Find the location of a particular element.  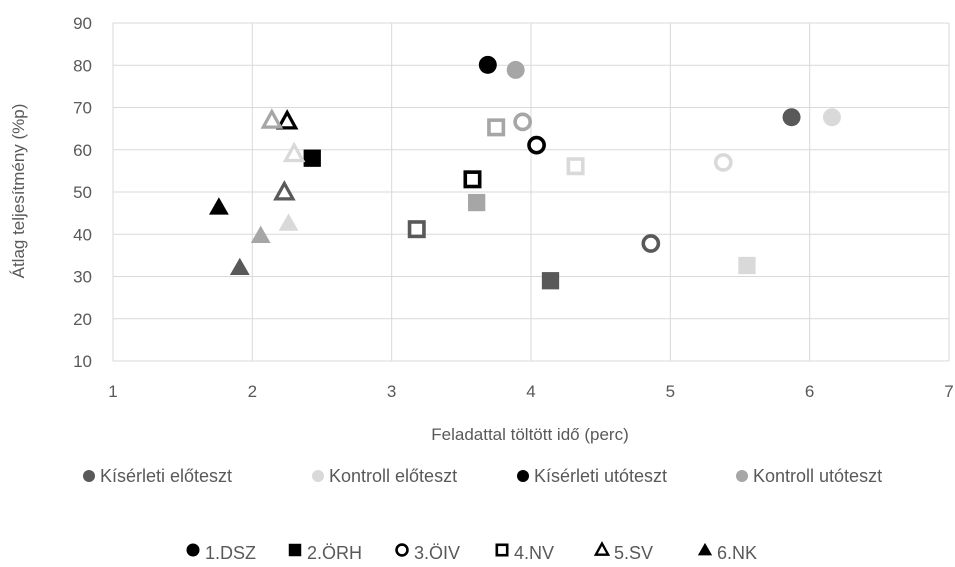

x-tick-label: 7 is located at coordinates (948, 391).